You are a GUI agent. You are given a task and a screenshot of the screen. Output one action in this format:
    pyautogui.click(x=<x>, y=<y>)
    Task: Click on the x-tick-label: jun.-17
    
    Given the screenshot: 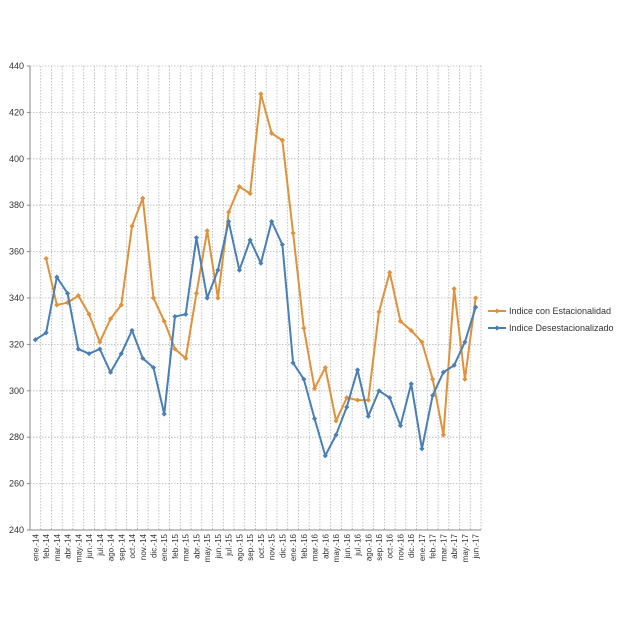 What is the action you would take?
    pyautogui.click(x=476, y=546)
    